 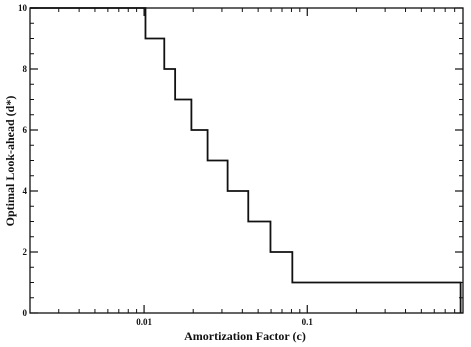 I want to click on y-tick-label: 4, so click(x=25, y=191).